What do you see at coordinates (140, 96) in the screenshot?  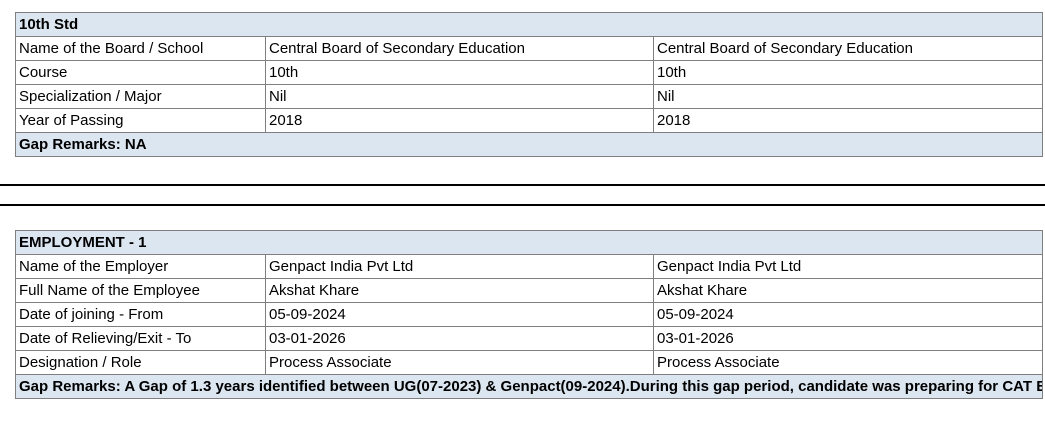 I see `row-label: Specialization / Major` at bounding box center [140, 96].